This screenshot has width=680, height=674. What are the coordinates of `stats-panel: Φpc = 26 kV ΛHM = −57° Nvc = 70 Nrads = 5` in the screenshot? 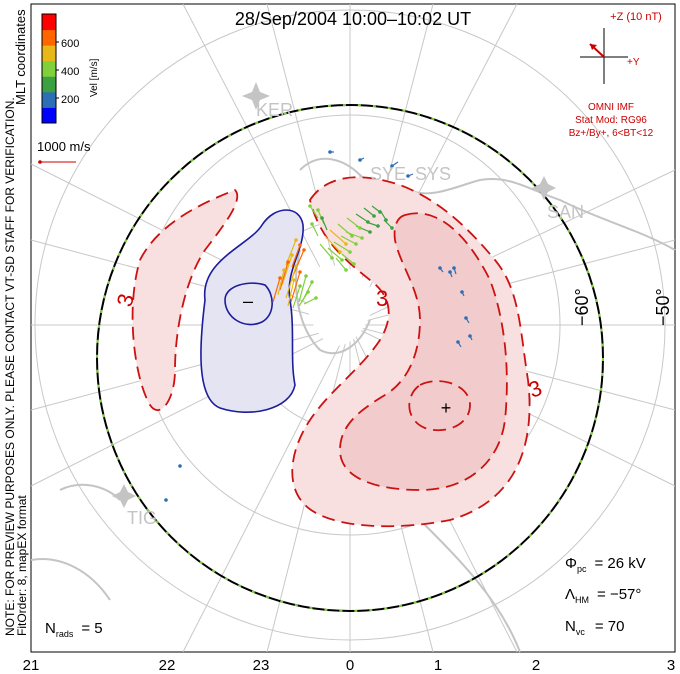 It's located at (345, 597).